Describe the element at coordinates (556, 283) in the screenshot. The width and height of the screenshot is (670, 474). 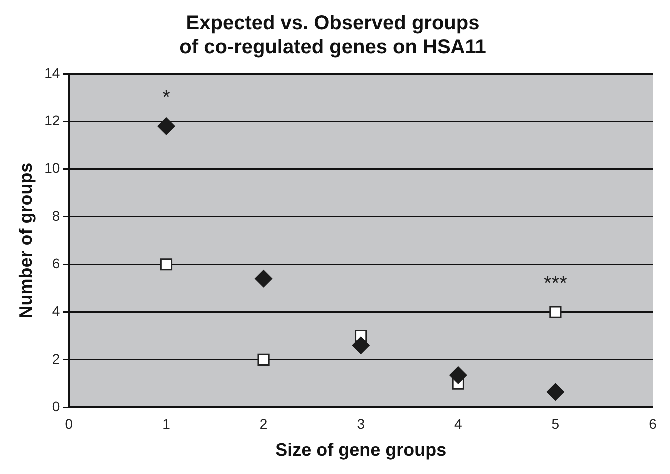
I see `annotation: ***` at that location.